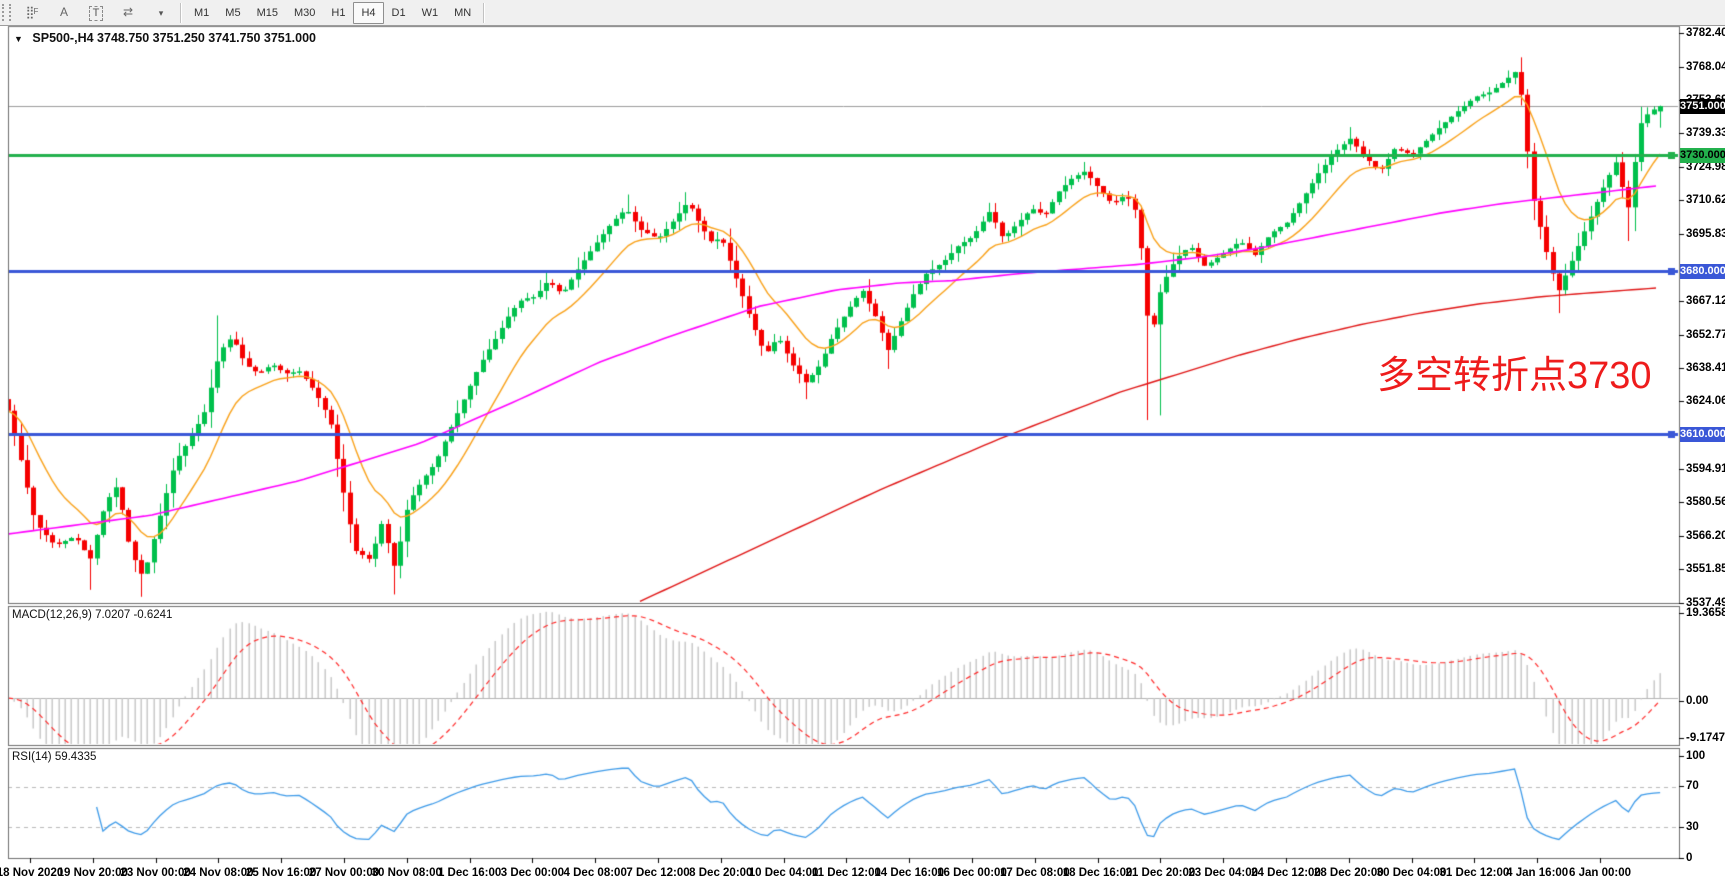 The width and height of the screenshot is (1725, 888). Describe the element at coordinates (1705, 738) in the screenshot. I see `macd-axis-tick: -9.1747` at that location.